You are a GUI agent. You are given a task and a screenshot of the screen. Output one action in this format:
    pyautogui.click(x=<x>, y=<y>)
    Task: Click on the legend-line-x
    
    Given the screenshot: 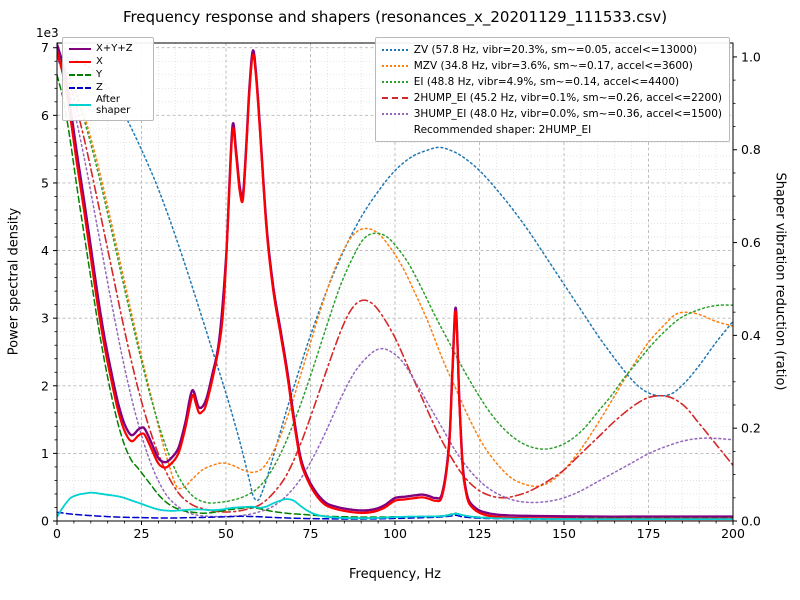 What is the action you would take?
    pyautogui.click(x=80, y=61)
    